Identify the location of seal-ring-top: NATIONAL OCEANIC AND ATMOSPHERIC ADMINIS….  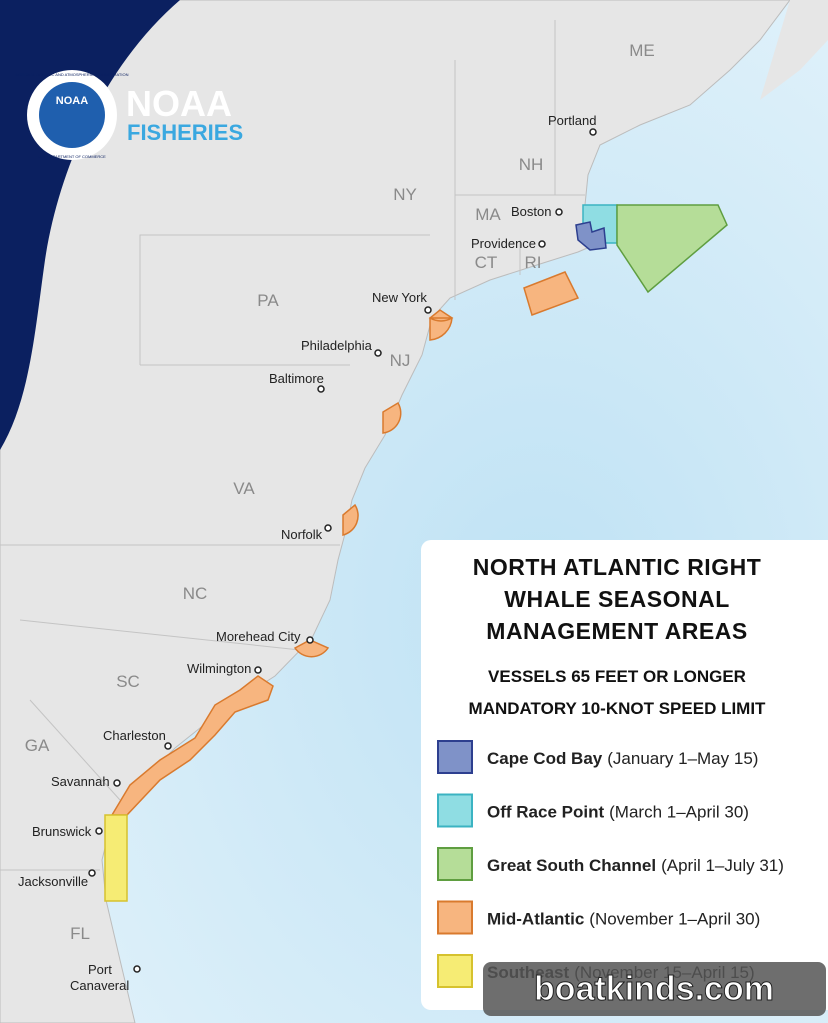
(72, 74).